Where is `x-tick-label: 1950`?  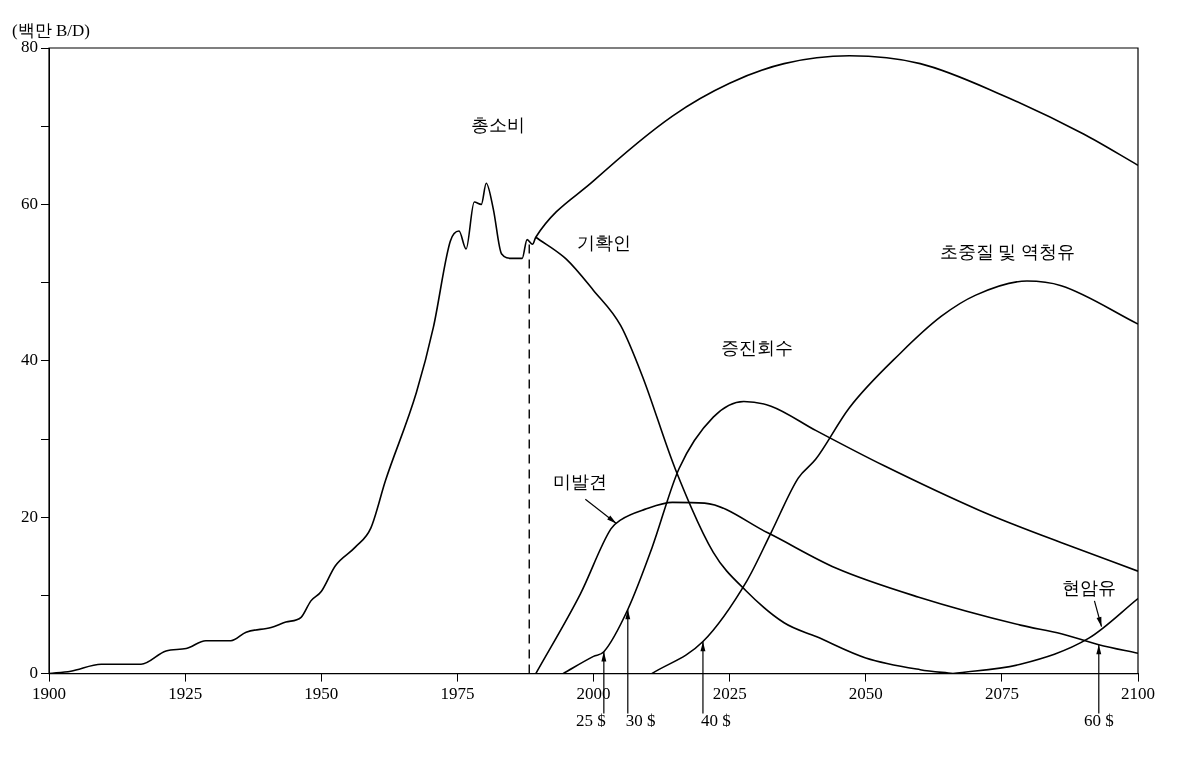 x-tick-label: 1950 is located at coordinates (321, 694).